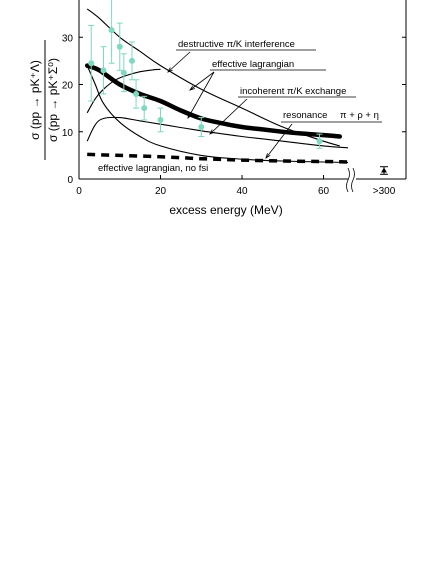  I want to click on y-label-denominator: σ (pp → pK⁺Σ⁰), so click(53, 100).